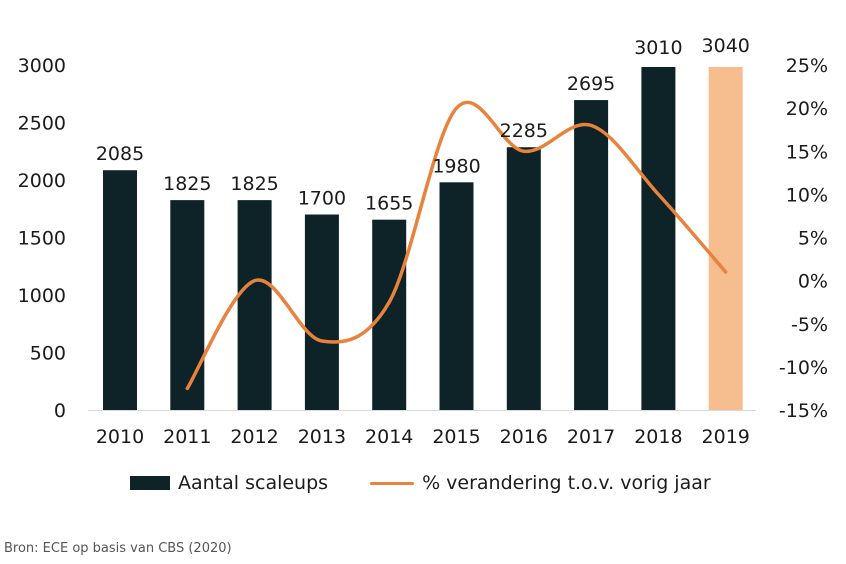  I want to click on legend-swatch-bars, so click(150, 483).